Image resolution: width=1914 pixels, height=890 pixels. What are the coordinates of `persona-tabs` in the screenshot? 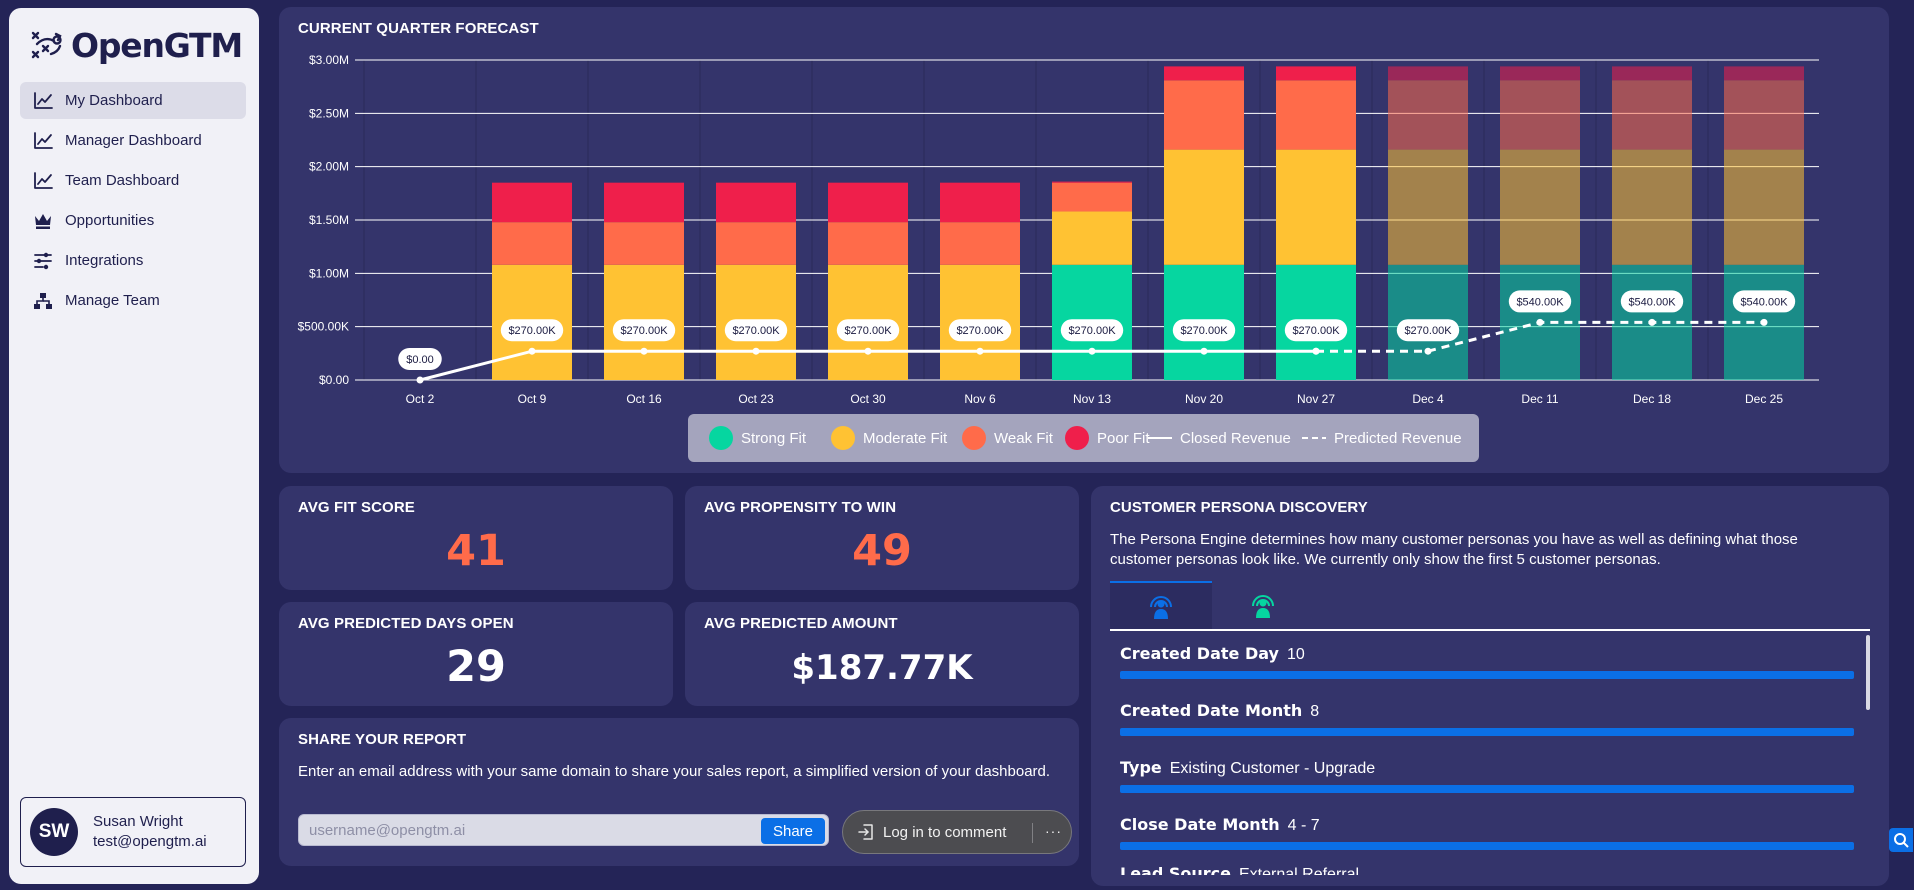 It's located at (1490, 606).